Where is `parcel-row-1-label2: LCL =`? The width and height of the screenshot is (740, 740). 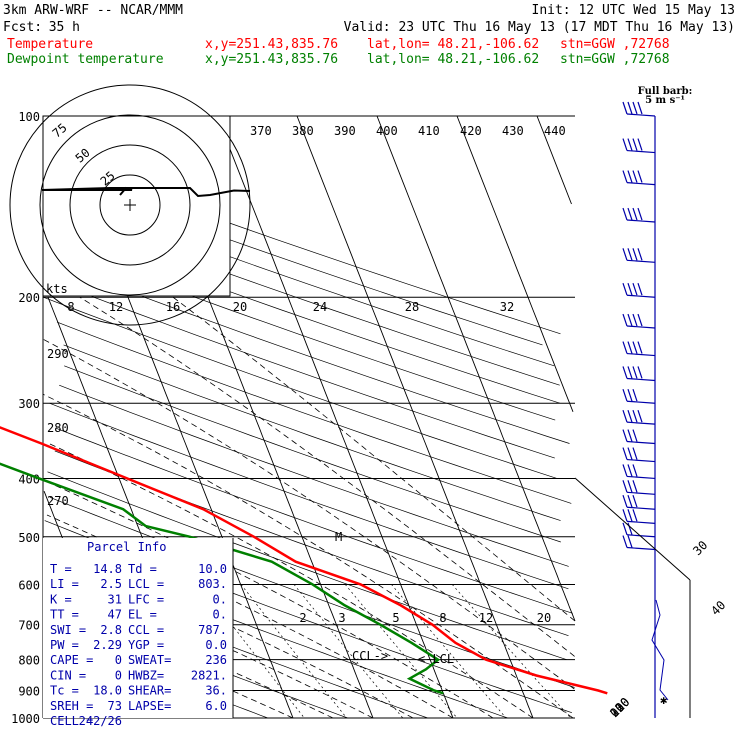
parcel-row-1-label2: LCL = is located at coordinates (146, 584).